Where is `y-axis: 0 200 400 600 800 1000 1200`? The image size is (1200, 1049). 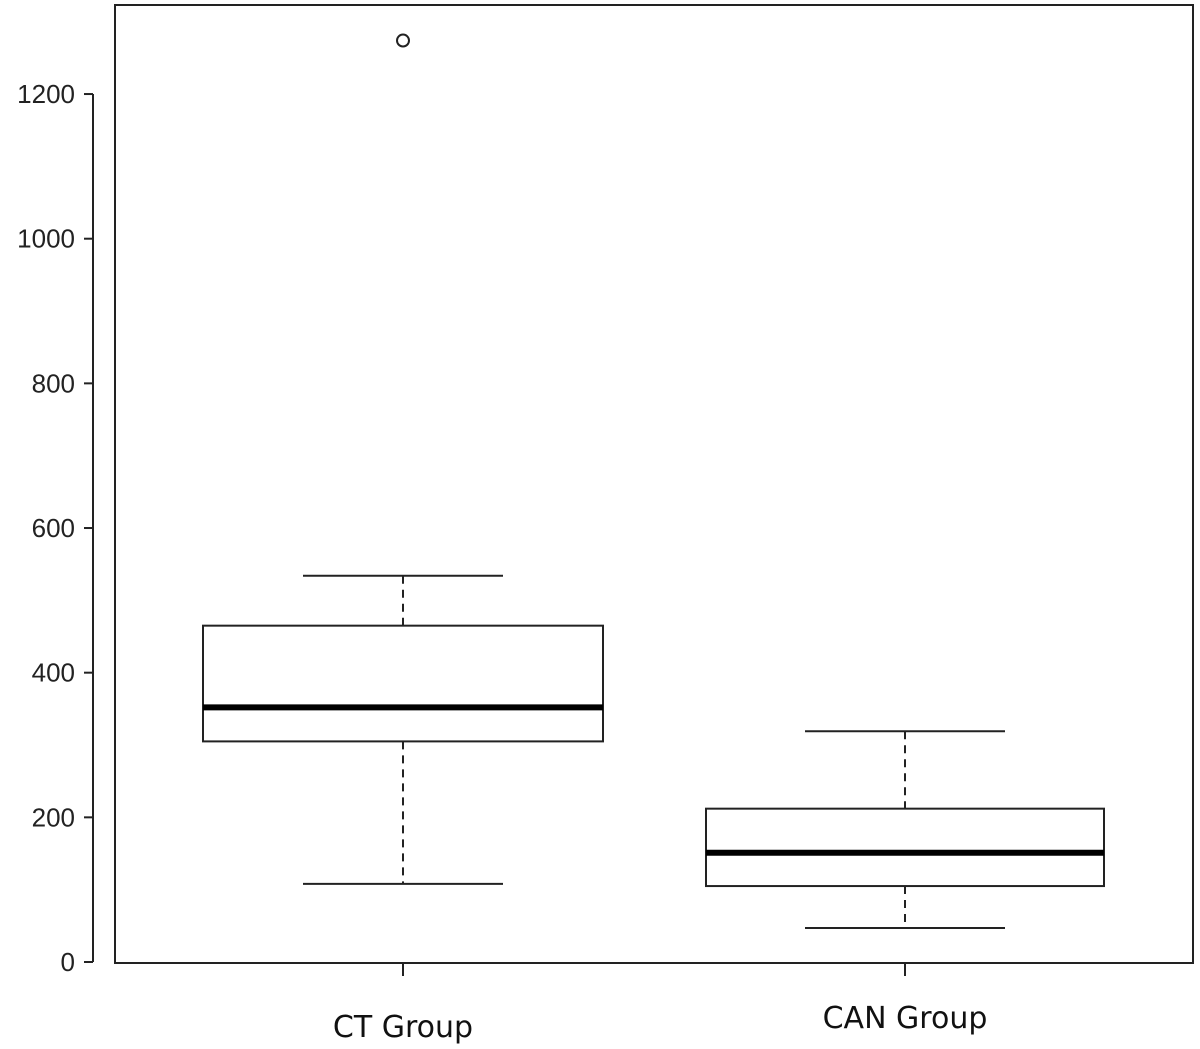
y-axis: 0 200 400 600 800 1000 1200 is located at coordinates (55, 528).